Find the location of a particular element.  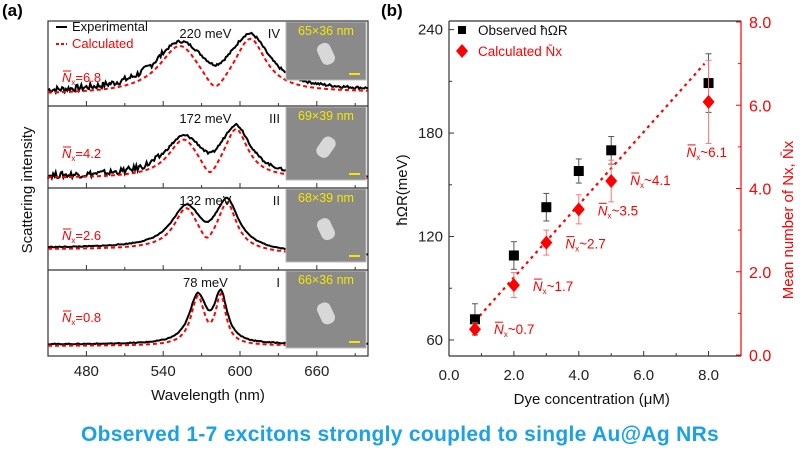

y-tick-label-right: 0.0 is located at coordinates (760, 356).